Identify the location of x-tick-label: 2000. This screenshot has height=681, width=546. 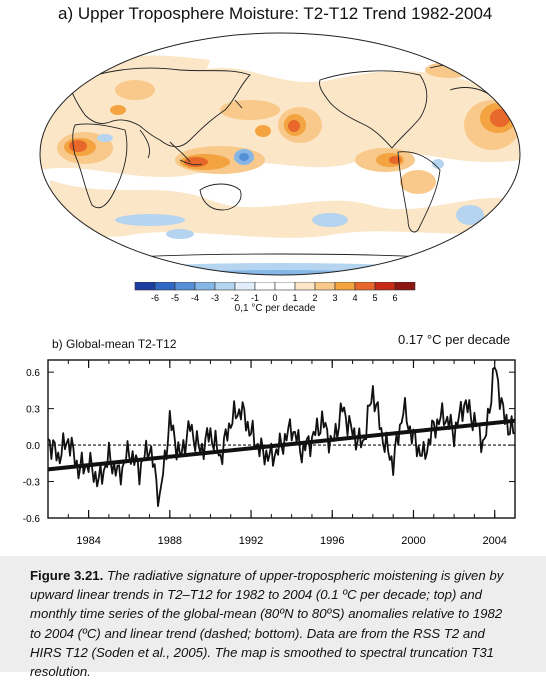
(413, 541).